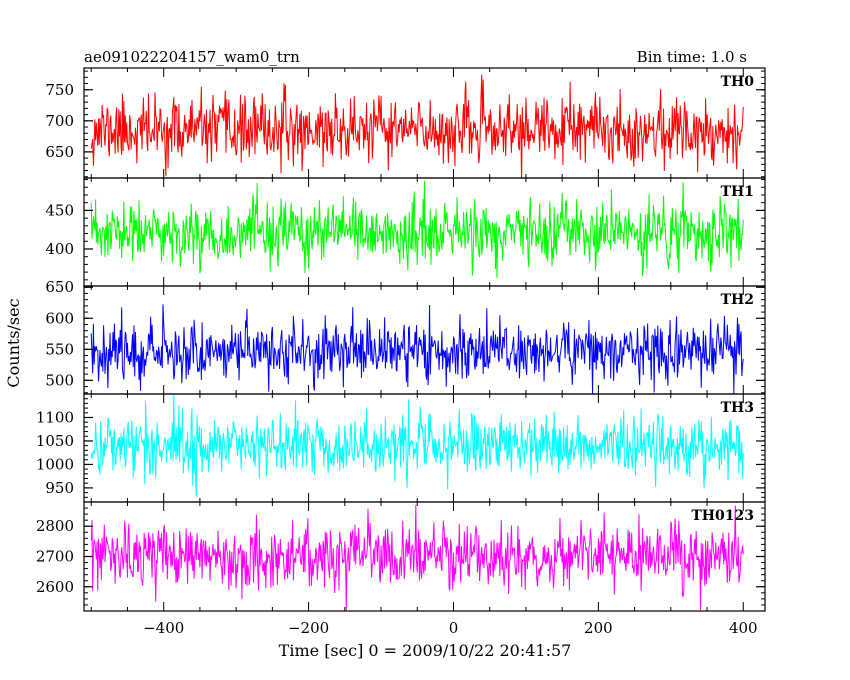  Describe the element at coordinates (737, 408) in the screenshot. I see `panel-label: TH3` at that location.